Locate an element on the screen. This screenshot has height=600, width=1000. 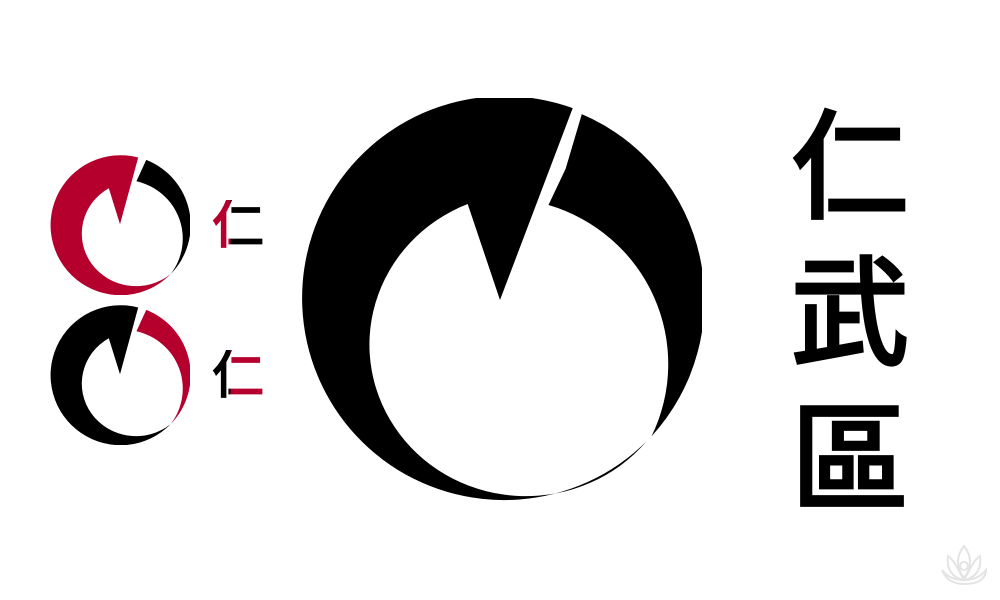
emblem-small-black-logo is located at coordinates (120, 375).